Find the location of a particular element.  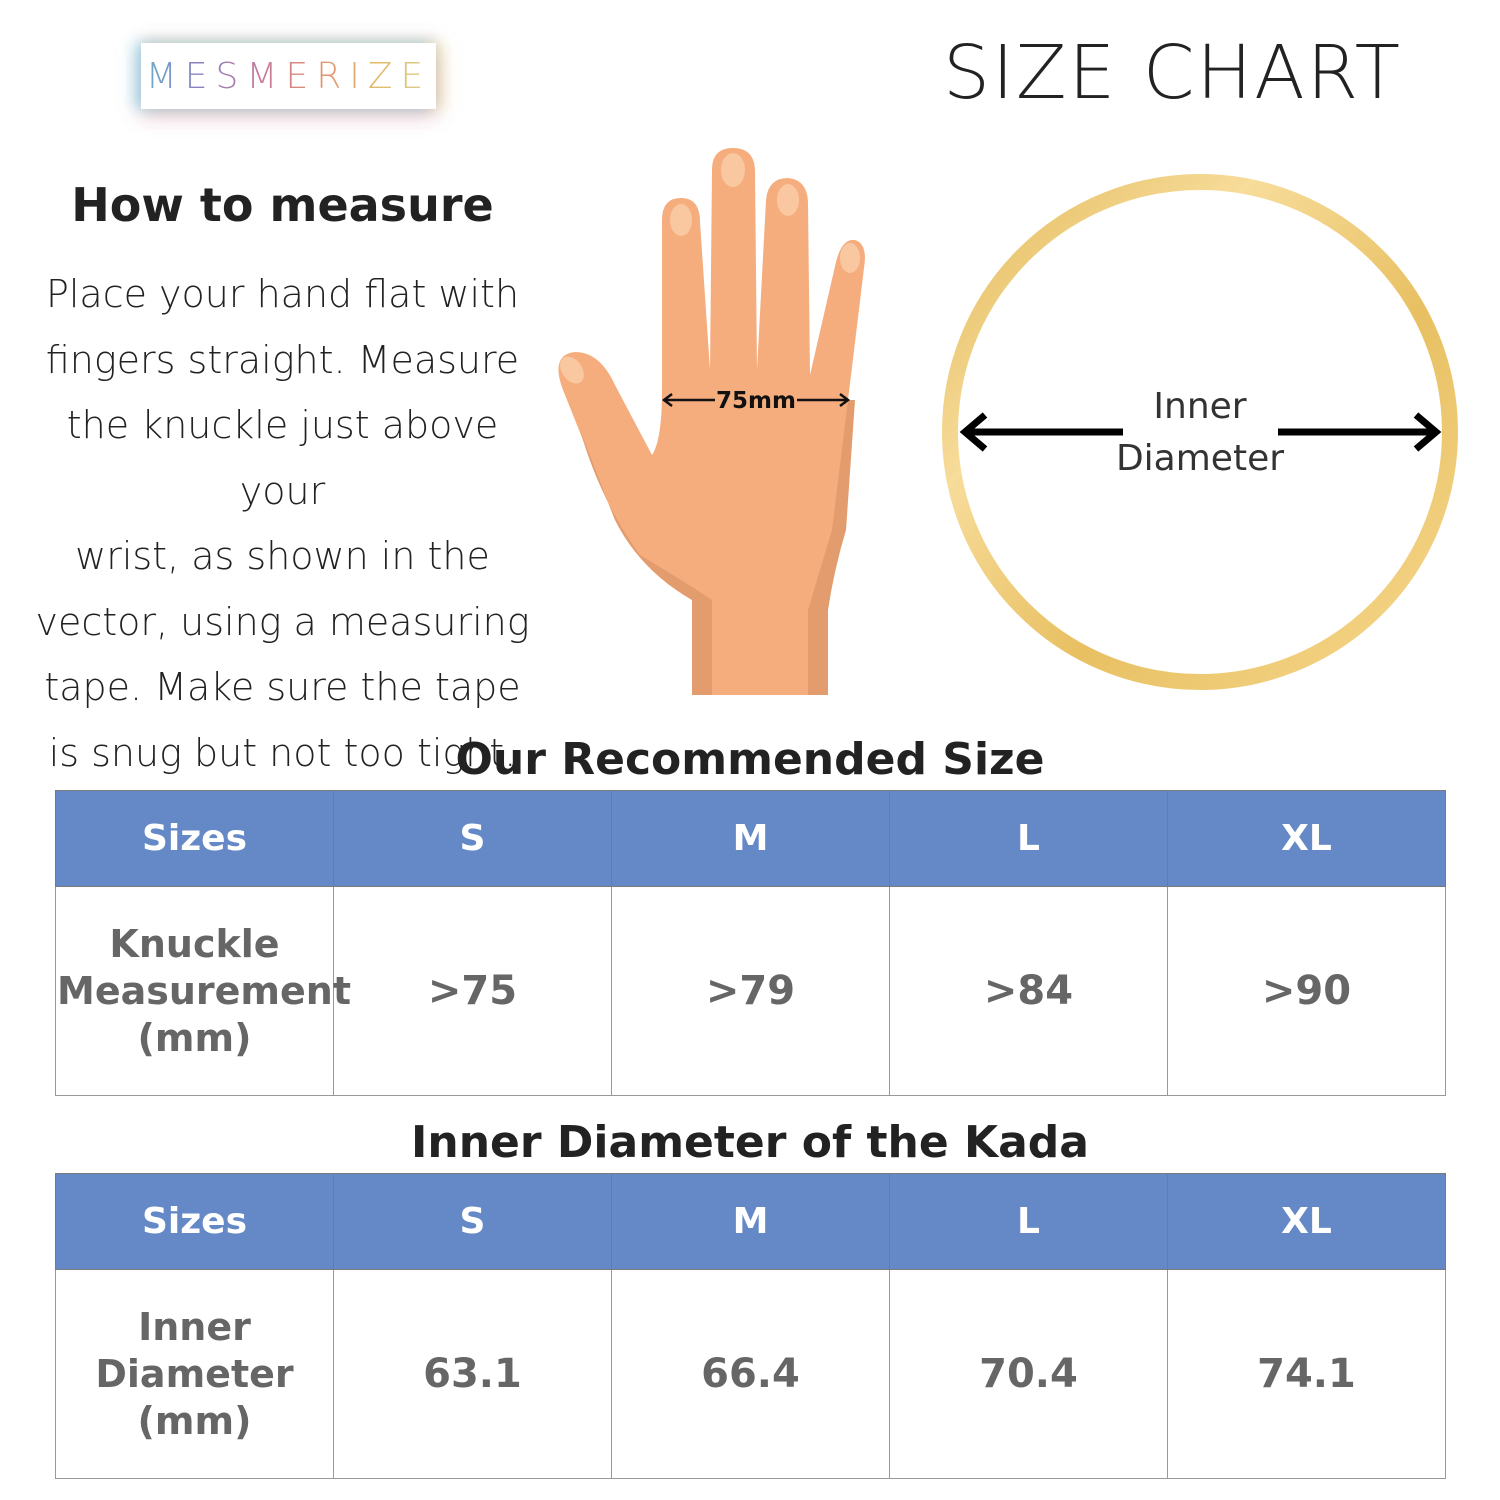

cell-m: 66.4 is located at coordinates (750, 1374).